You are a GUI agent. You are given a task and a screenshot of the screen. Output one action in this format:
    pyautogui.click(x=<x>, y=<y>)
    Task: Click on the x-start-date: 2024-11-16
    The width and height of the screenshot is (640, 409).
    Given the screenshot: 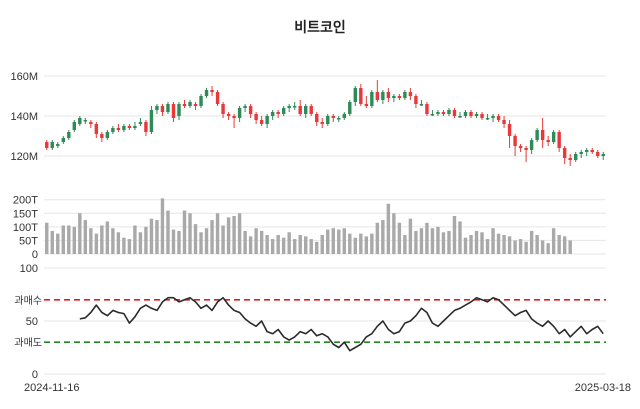 What is the action you would take?
    pyautogui.click(x=51, y=388)
    